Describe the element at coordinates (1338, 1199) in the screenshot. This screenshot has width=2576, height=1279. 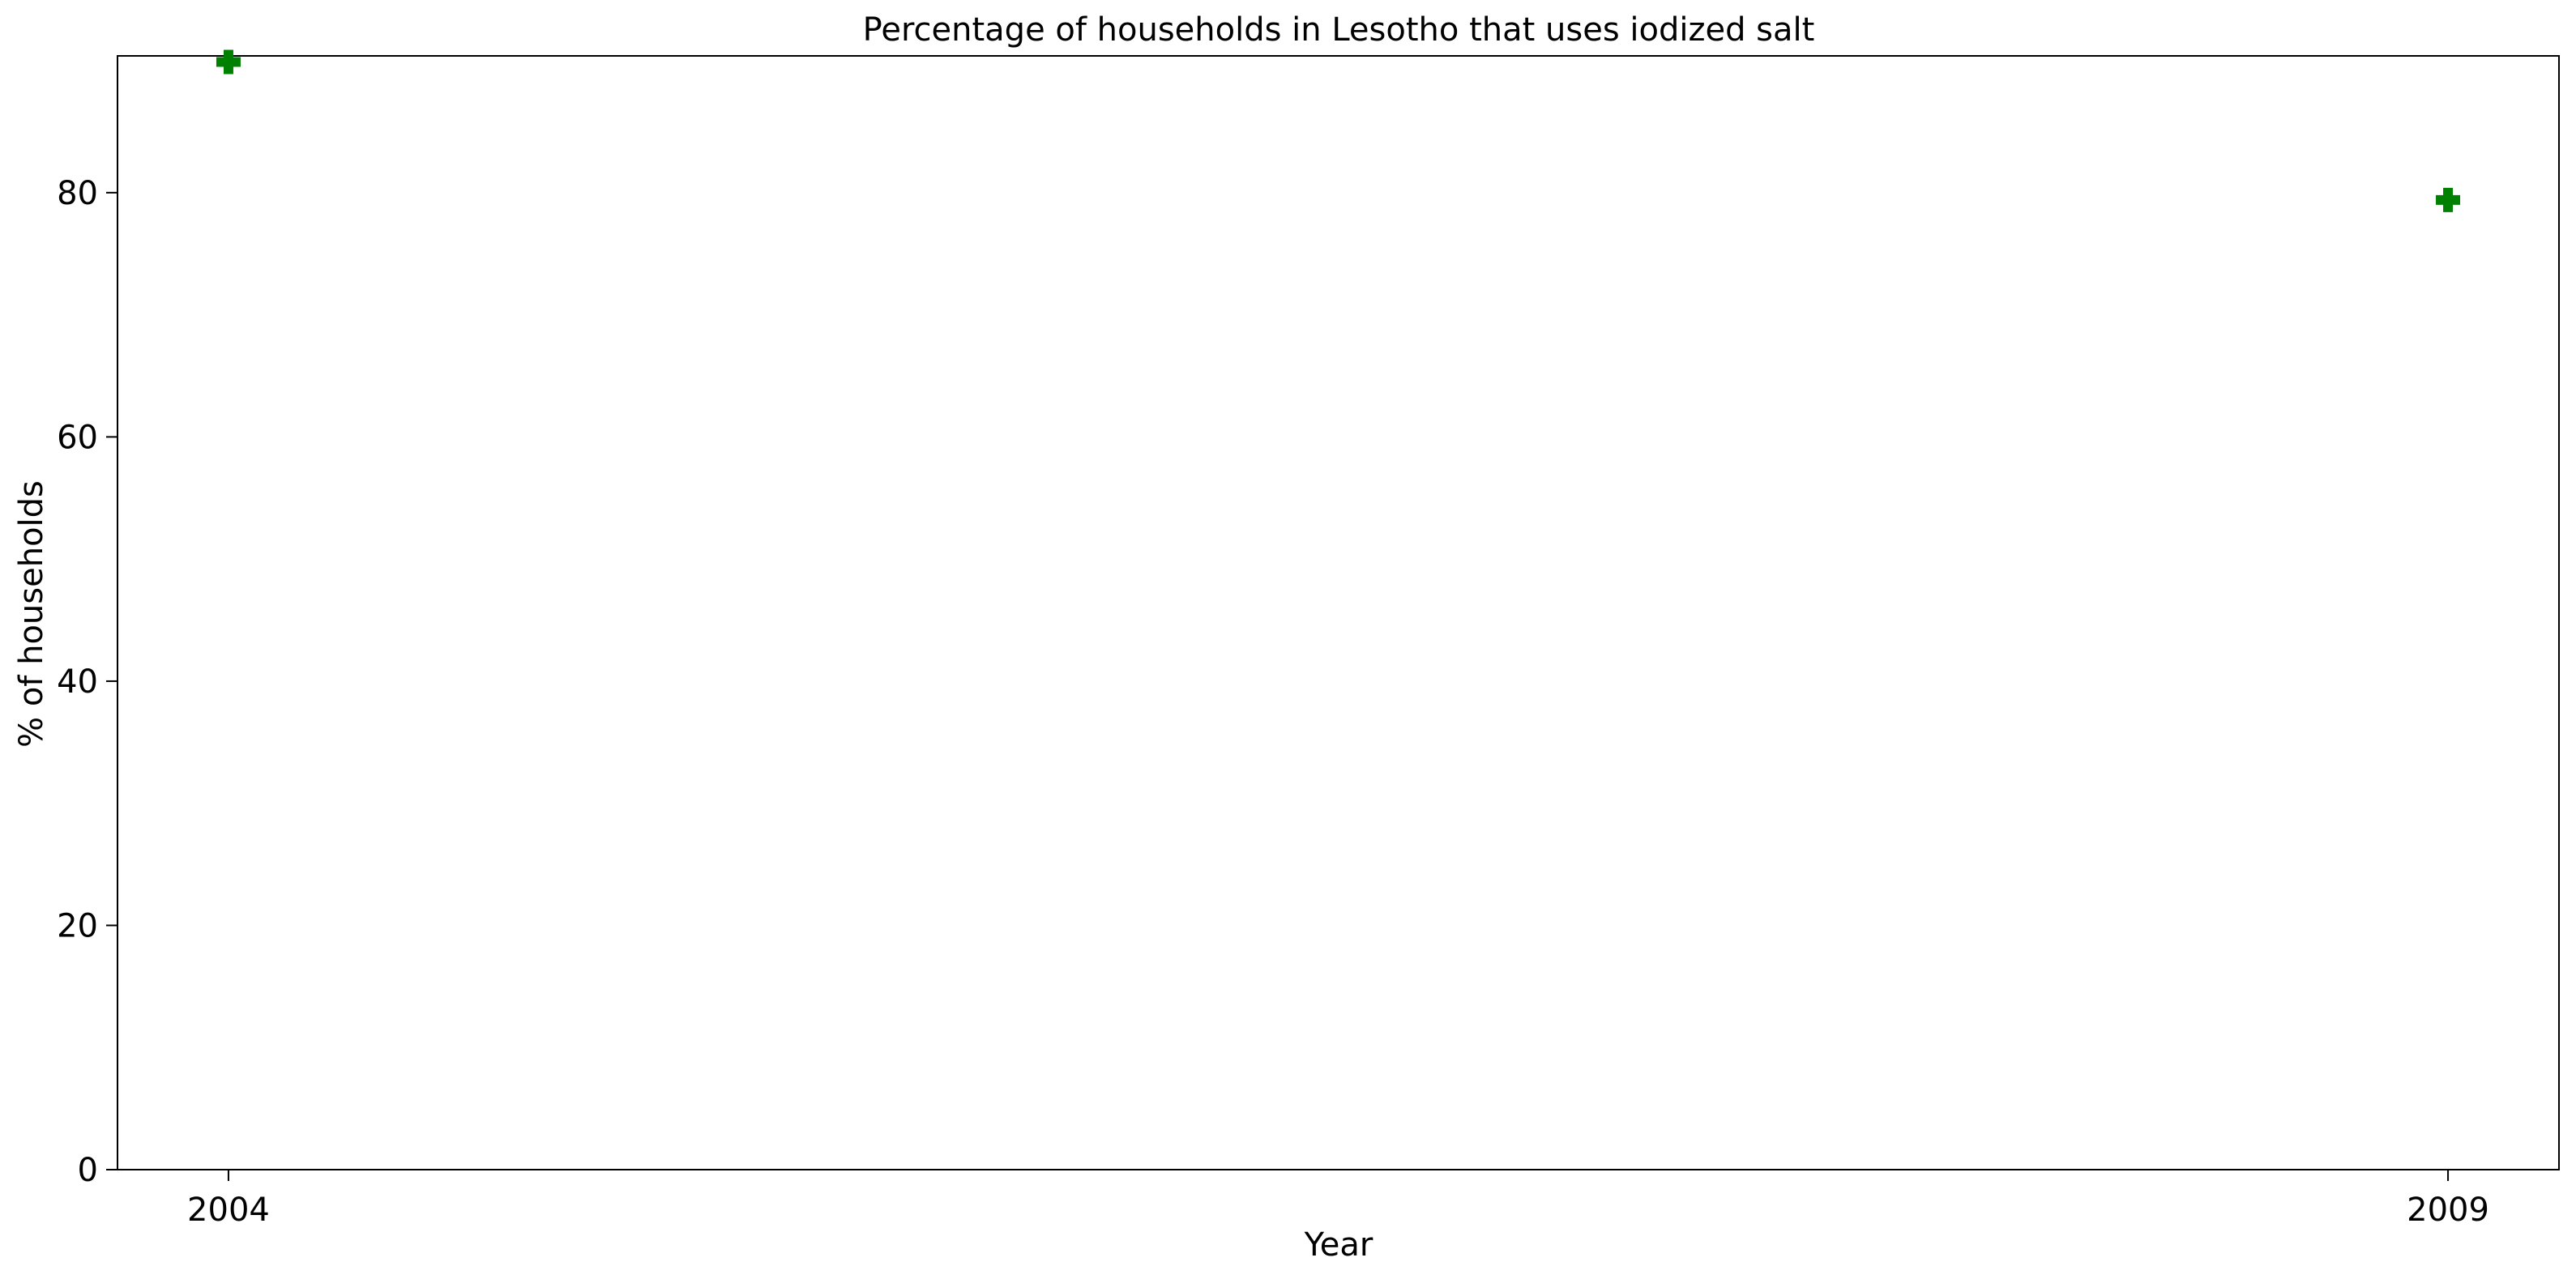
I see `x-axis-ticks: 2004 2009` at that location.